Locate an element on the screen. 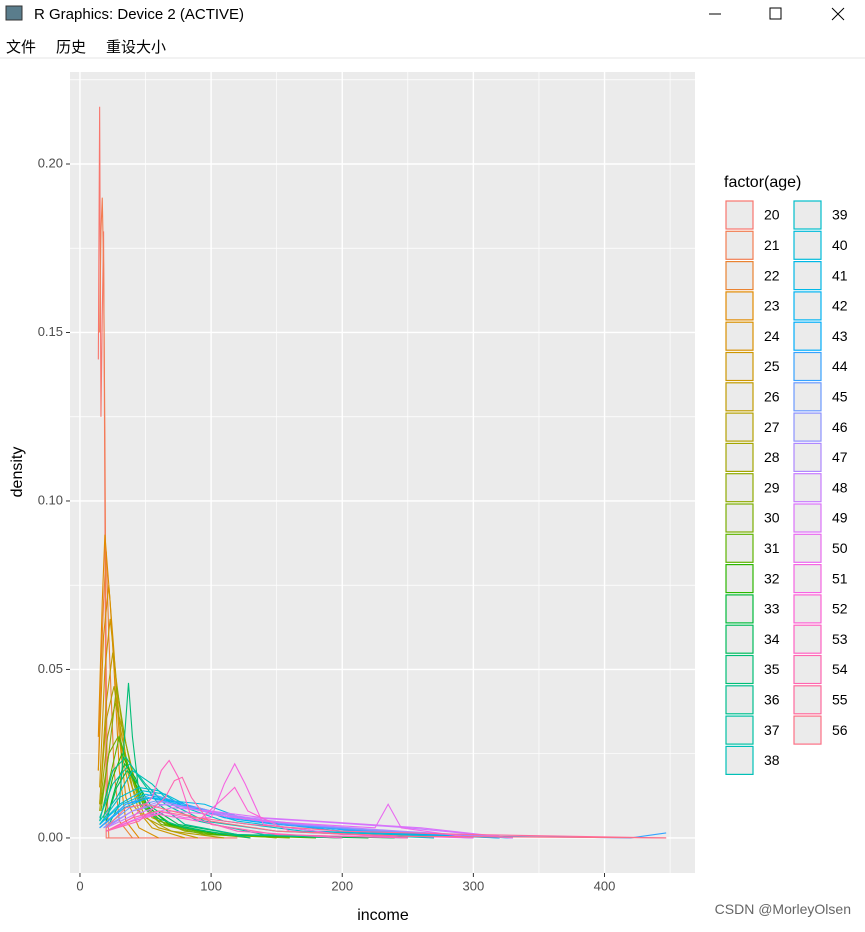 The width and height of the screenshot is (865, 932). legend-label: 35 is located at coordinates (772, 669).